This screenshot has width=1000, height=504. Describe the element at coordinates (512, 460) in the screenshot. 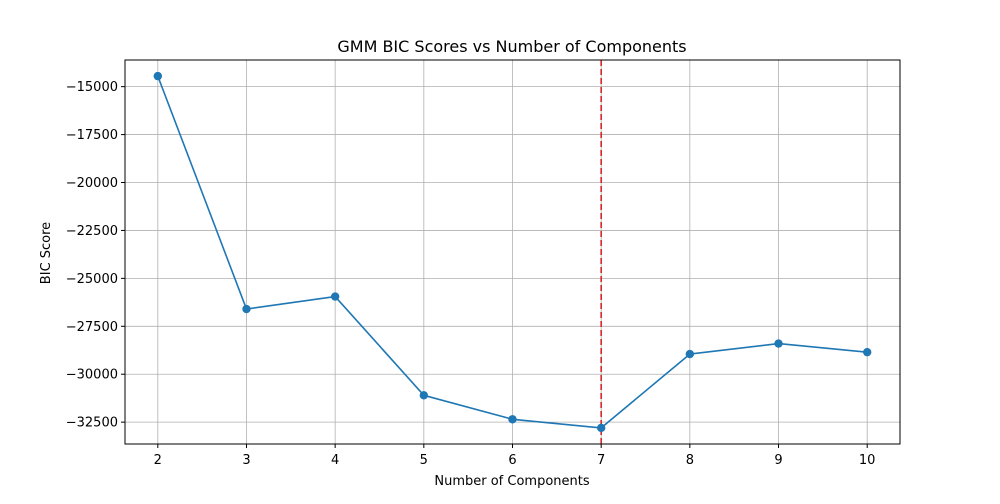

I see `x-tick-label: 6` at that location.